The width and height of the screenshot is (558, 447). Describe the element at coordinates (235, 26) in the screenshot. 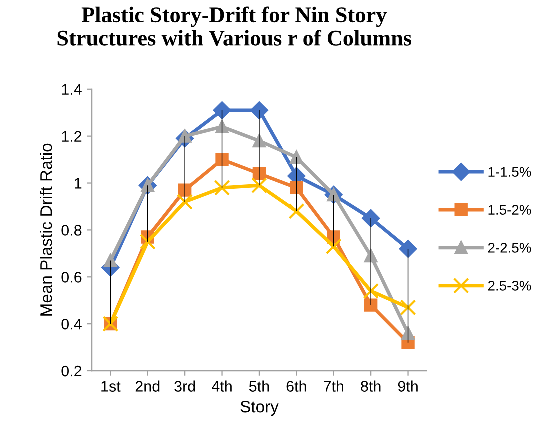

I see `chart-title: Plastic Story-Drift for Nin Story Structures with Various r of Columns` at that location.